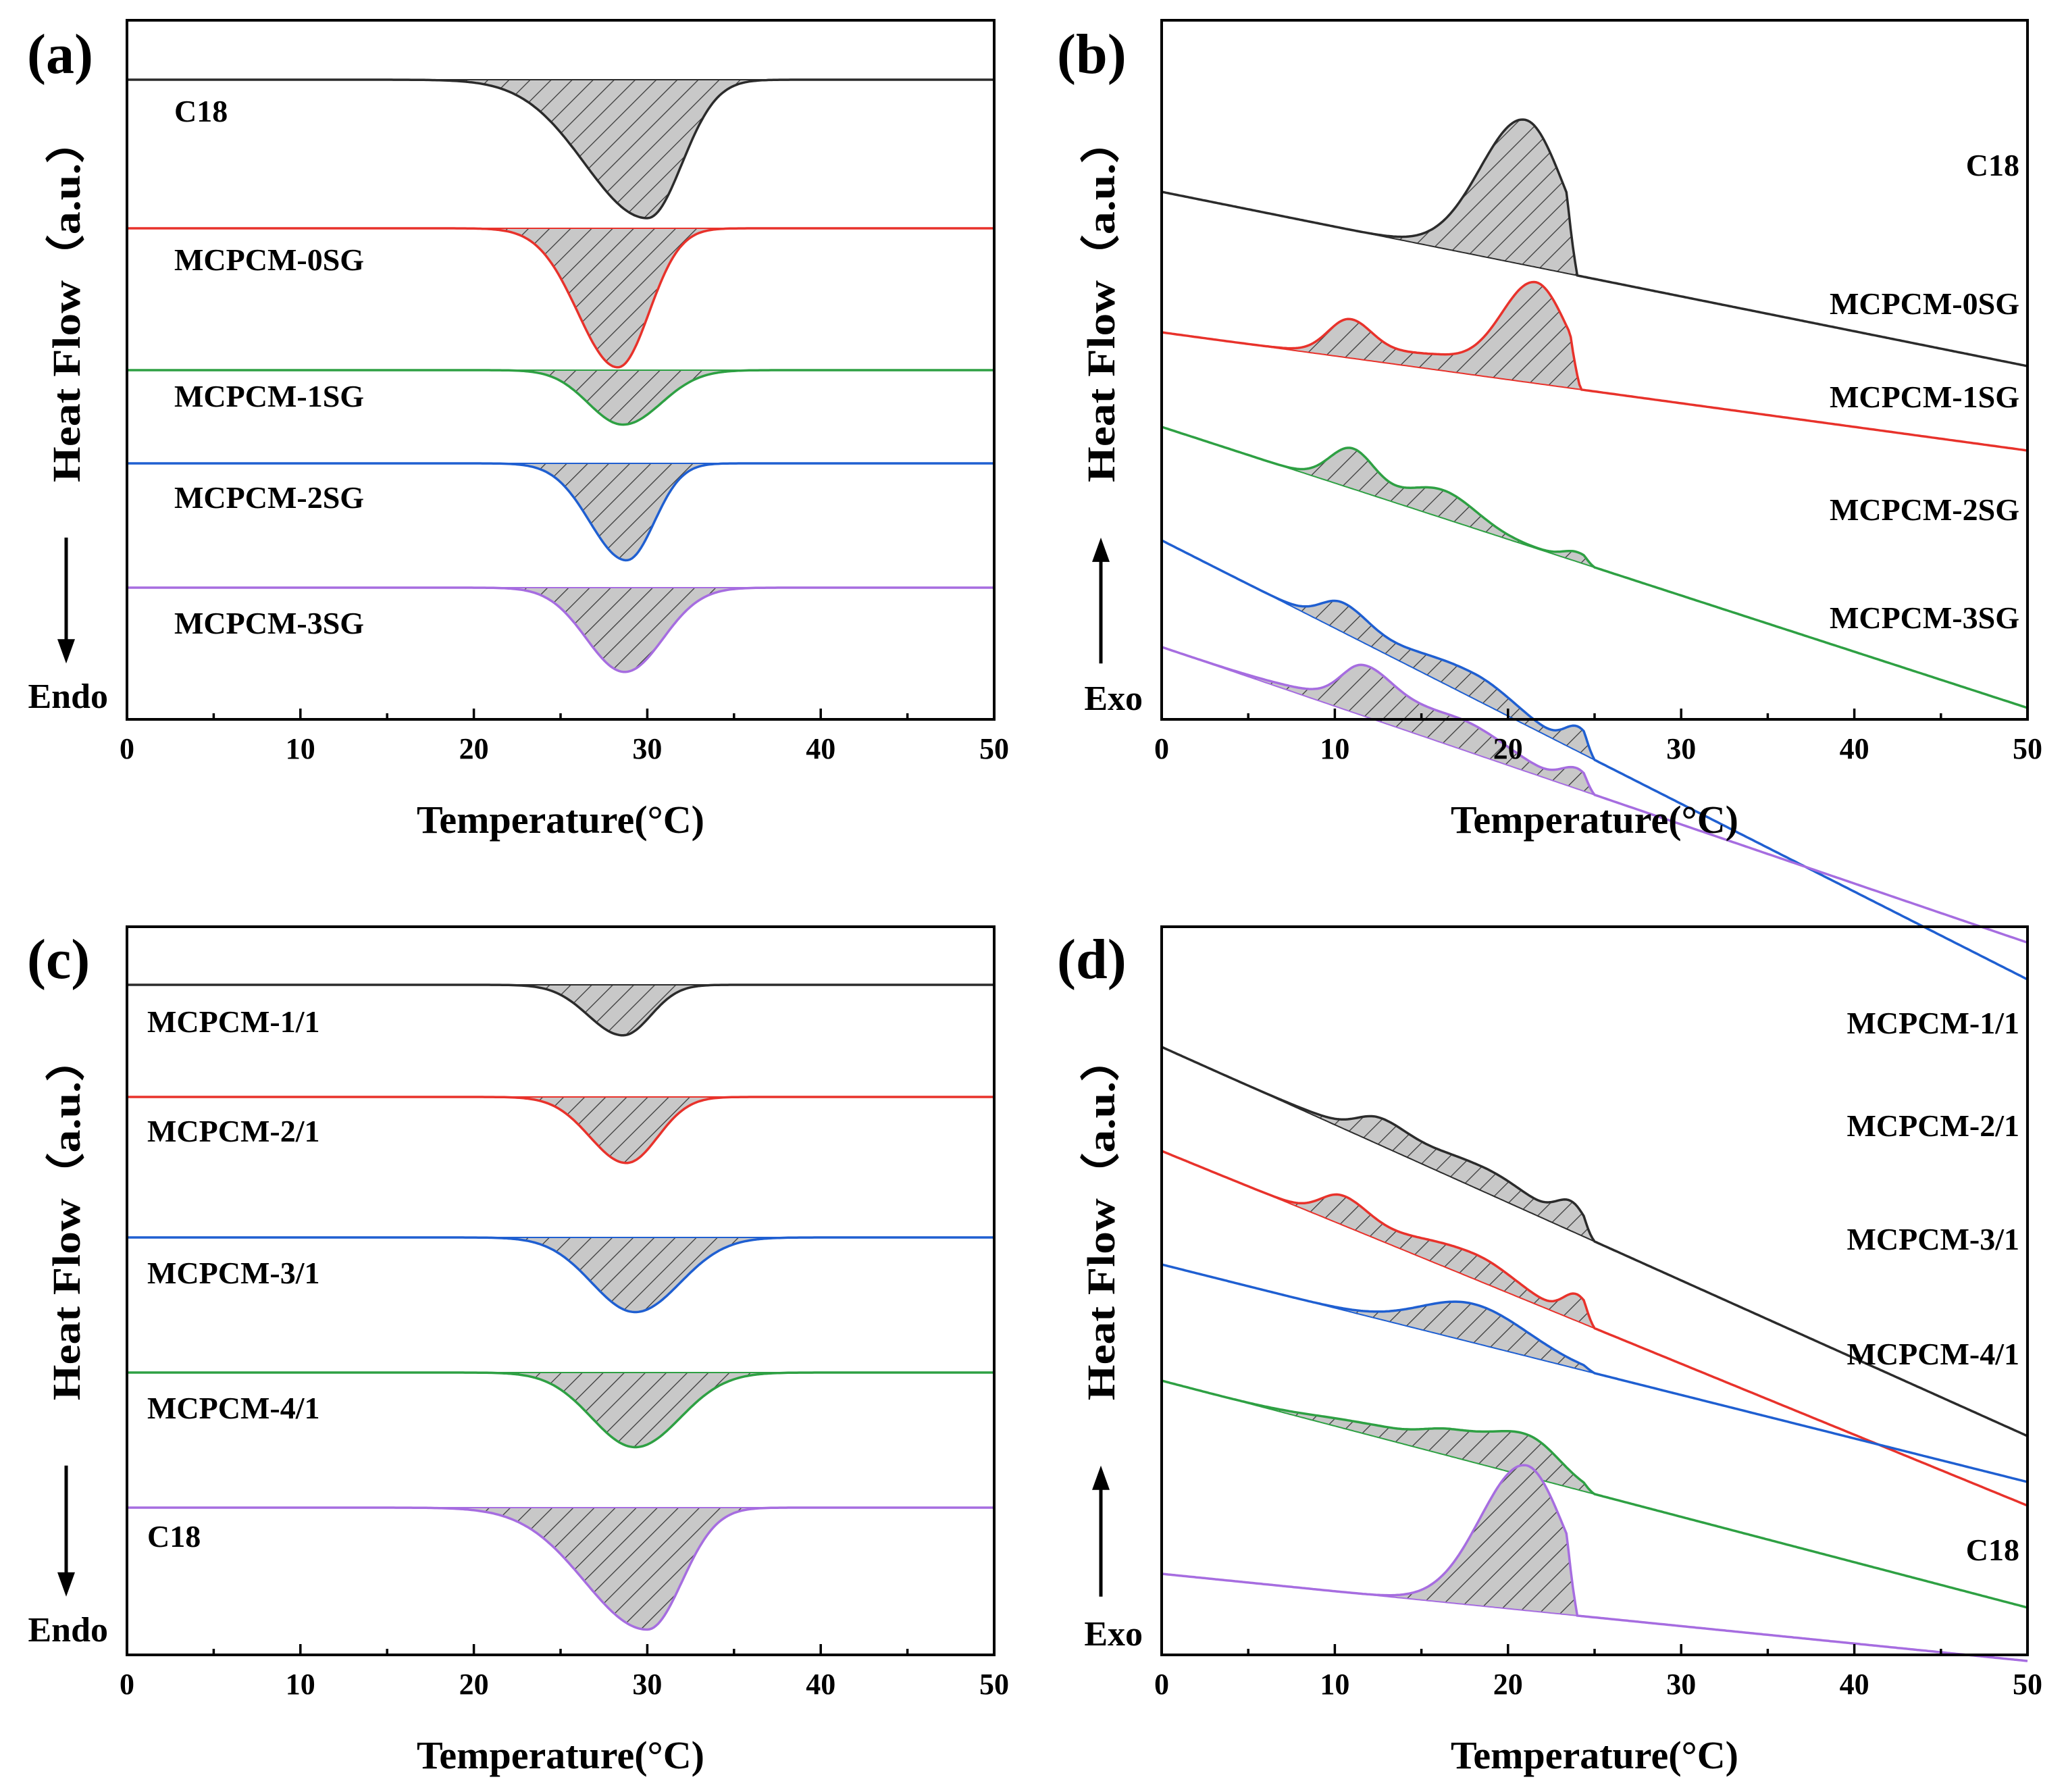 This screenshot has width=2066, height=1792. Describe the element at coordinates (233, 1408) in the screenshot. I see `panel-c-series-label-3: MCPCM-4/1` at that location.